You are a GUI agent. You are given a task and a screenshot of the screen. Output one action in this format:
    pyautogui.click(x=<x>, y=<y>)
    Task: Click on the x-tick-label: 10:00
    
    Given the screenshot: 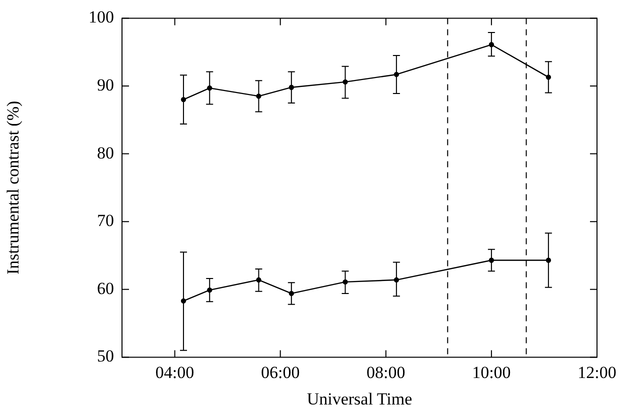 What is the action you would take?
    pyautogui.click(x=491, y=372)
    